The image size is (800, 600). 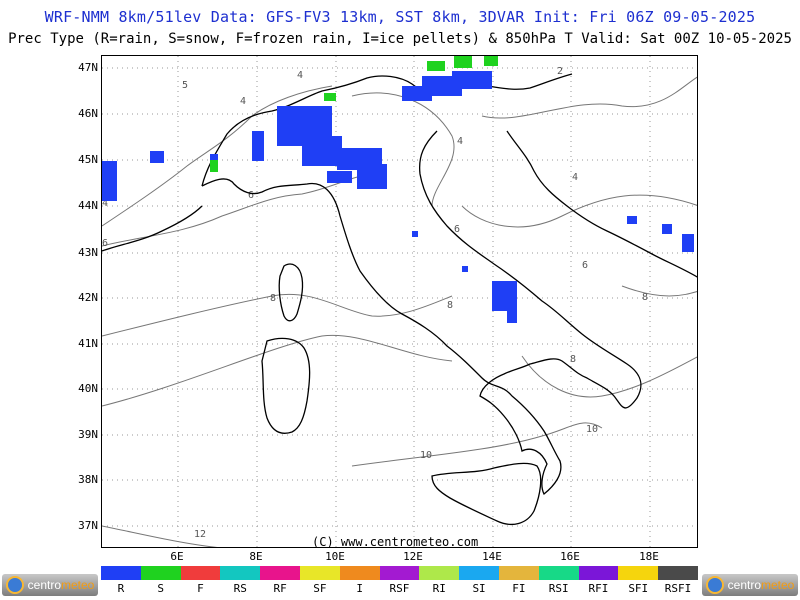 I want to click on legend-label-f: F, so click(x=200, y=588).